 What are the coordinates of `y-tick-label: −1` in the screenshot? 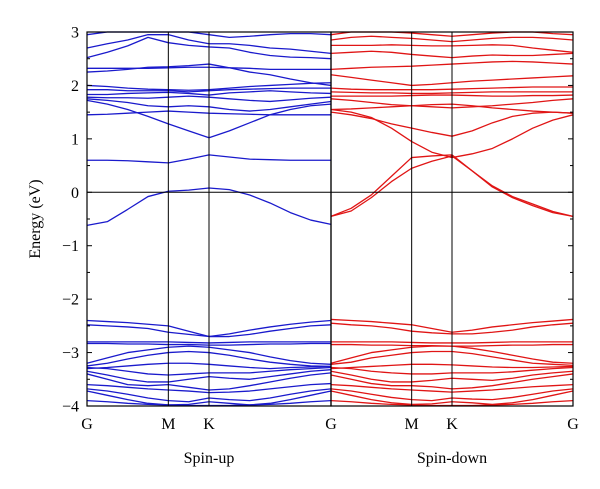 It's located at (70, 246).